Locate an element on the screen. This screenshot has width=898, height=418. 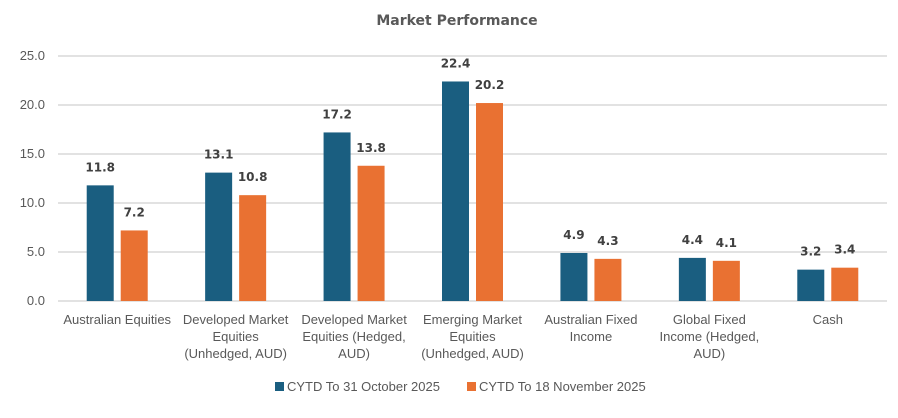
category-label: Equities (Hedged, is located at coordinates (353, 336).